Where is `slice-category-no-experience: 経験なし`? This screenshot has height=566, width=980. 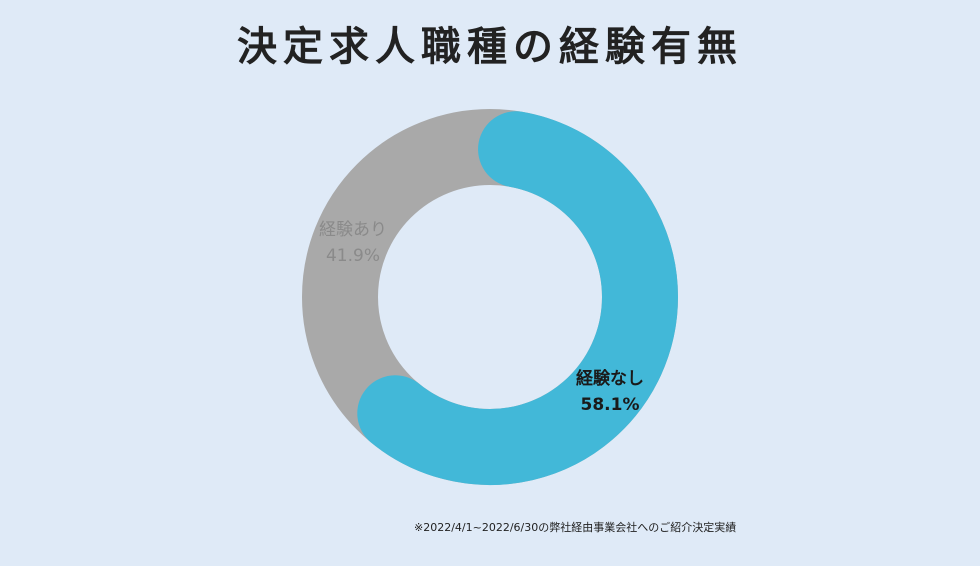
slice-category-no-experience: 経験なし is located at coordinates (610, 379).